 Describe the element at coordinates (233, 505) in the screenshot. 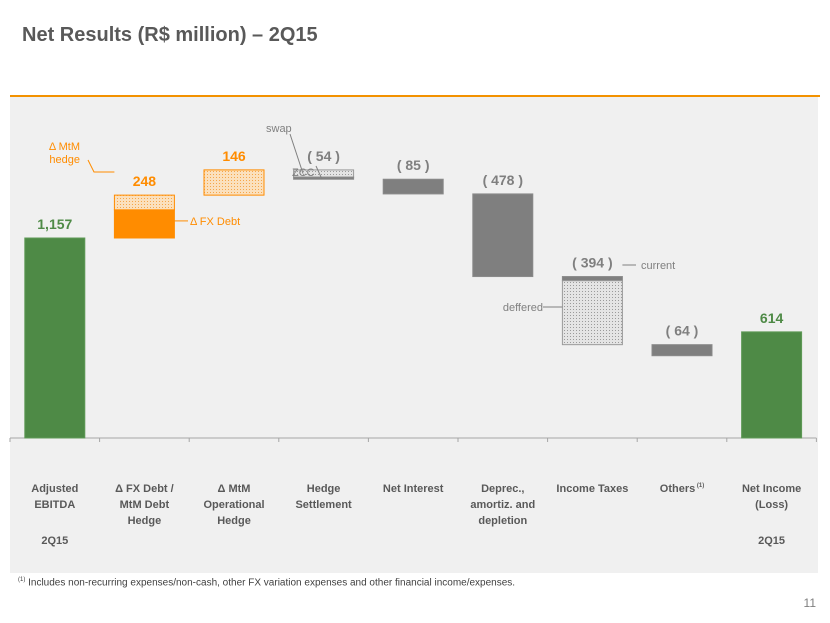

I see `category-label: Operational` at that location.